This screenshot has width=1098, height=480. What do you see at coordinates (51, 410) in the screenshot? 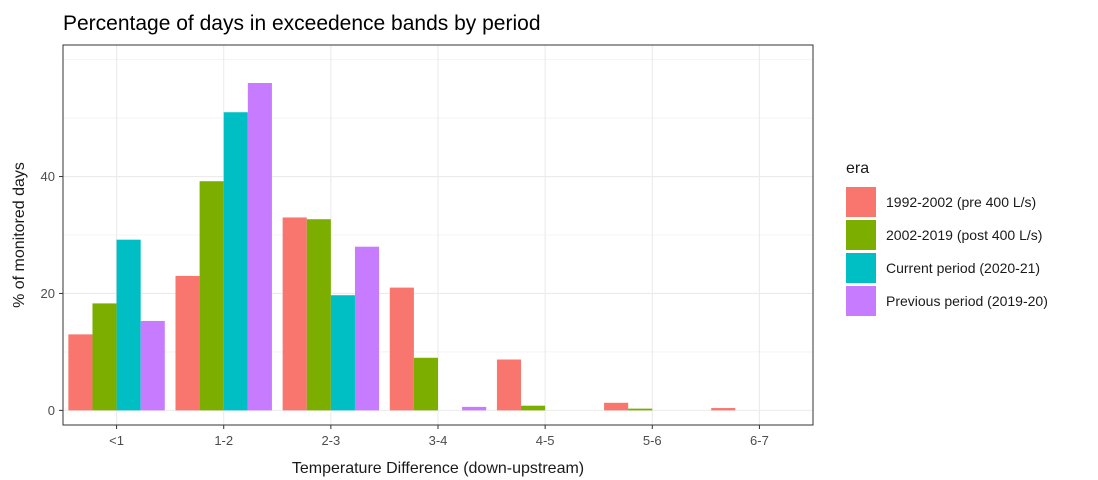
I see `y-tick-label: 0` at bounding box center [51, 410].